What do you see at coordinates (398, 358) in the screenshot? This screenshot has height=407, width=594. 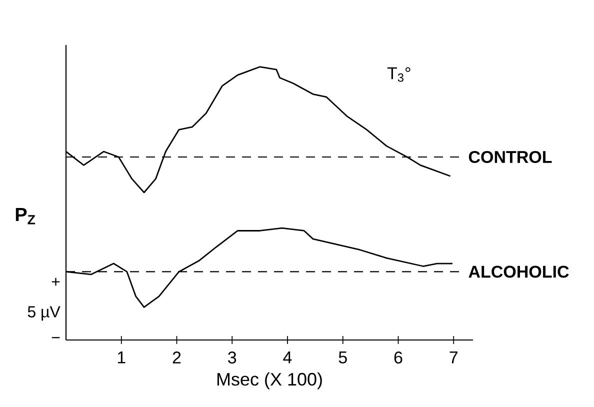 I see `x-tick-label: 6` at bounding box center [398, 358].